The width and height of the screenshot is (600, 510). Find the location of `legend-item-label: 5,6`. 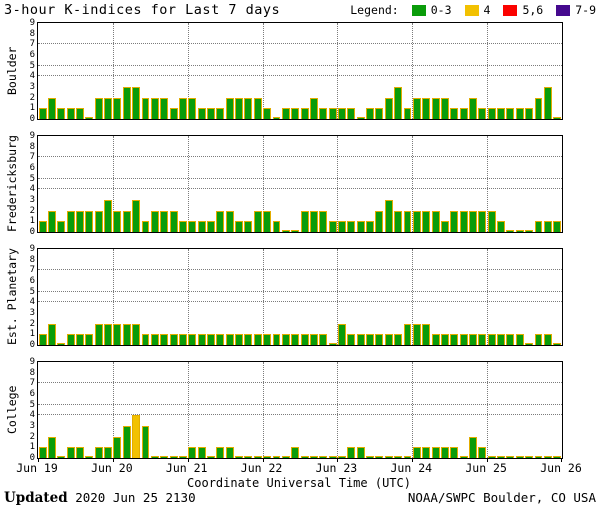

legend-item-label: 5,6 is located at coordinates (533, 10).